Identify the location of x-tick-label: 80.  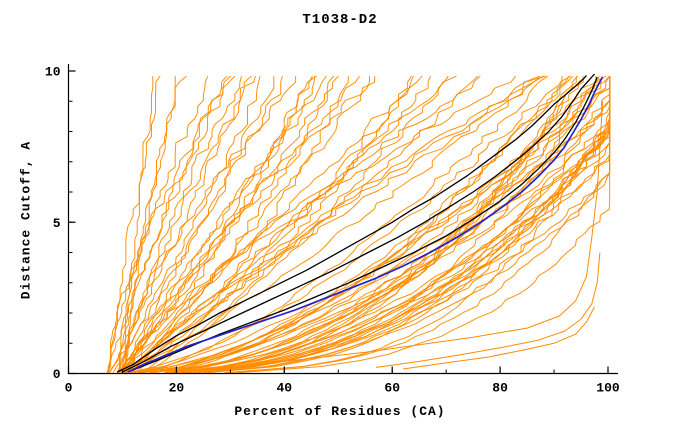
(500, 388).